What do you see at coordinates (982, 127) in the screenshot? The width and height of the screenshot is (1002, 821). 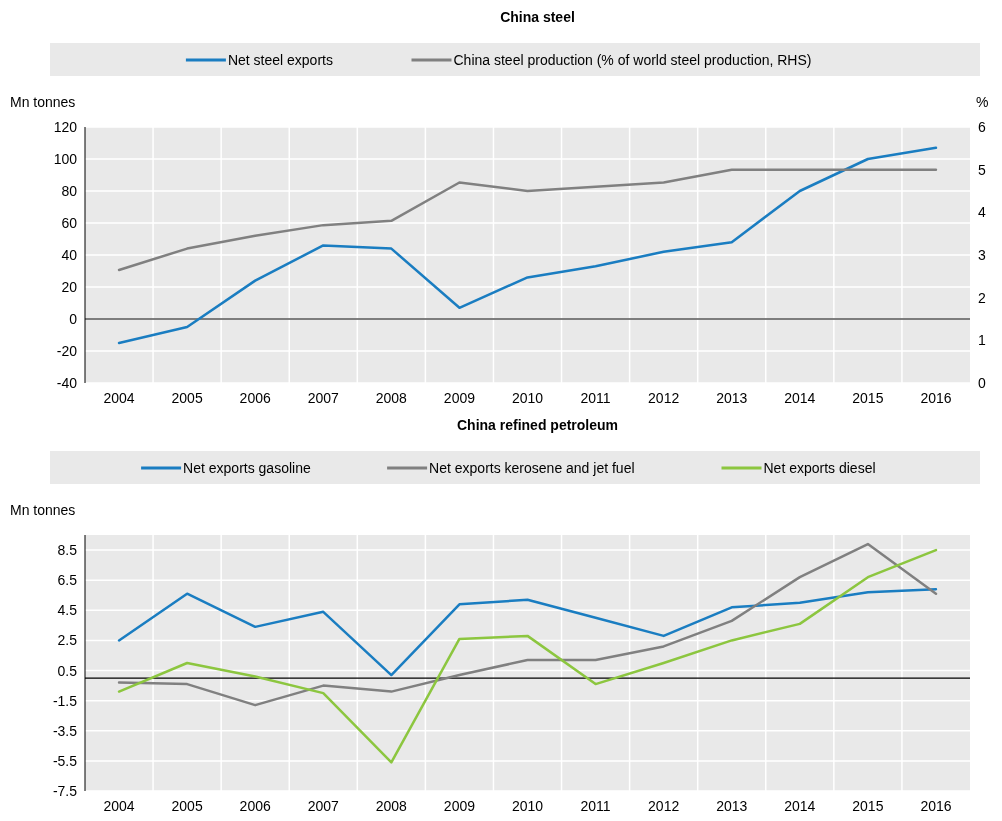 I see `y2-tick-label: 6` at bounding box center [982, 127].